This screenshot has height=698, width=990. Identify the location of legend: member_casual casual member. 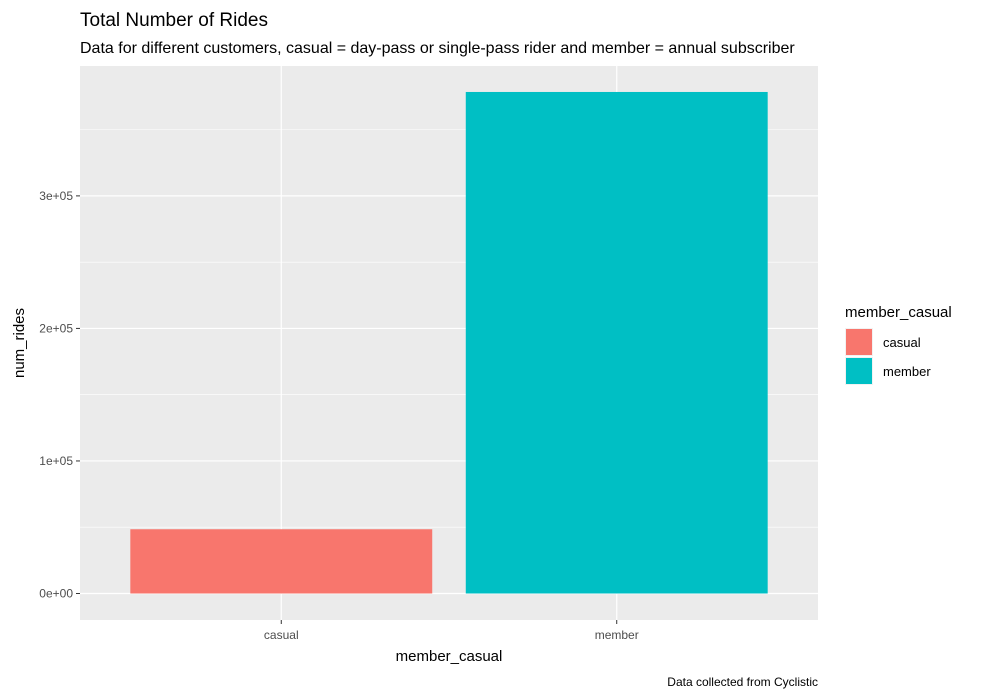
(898, 344).